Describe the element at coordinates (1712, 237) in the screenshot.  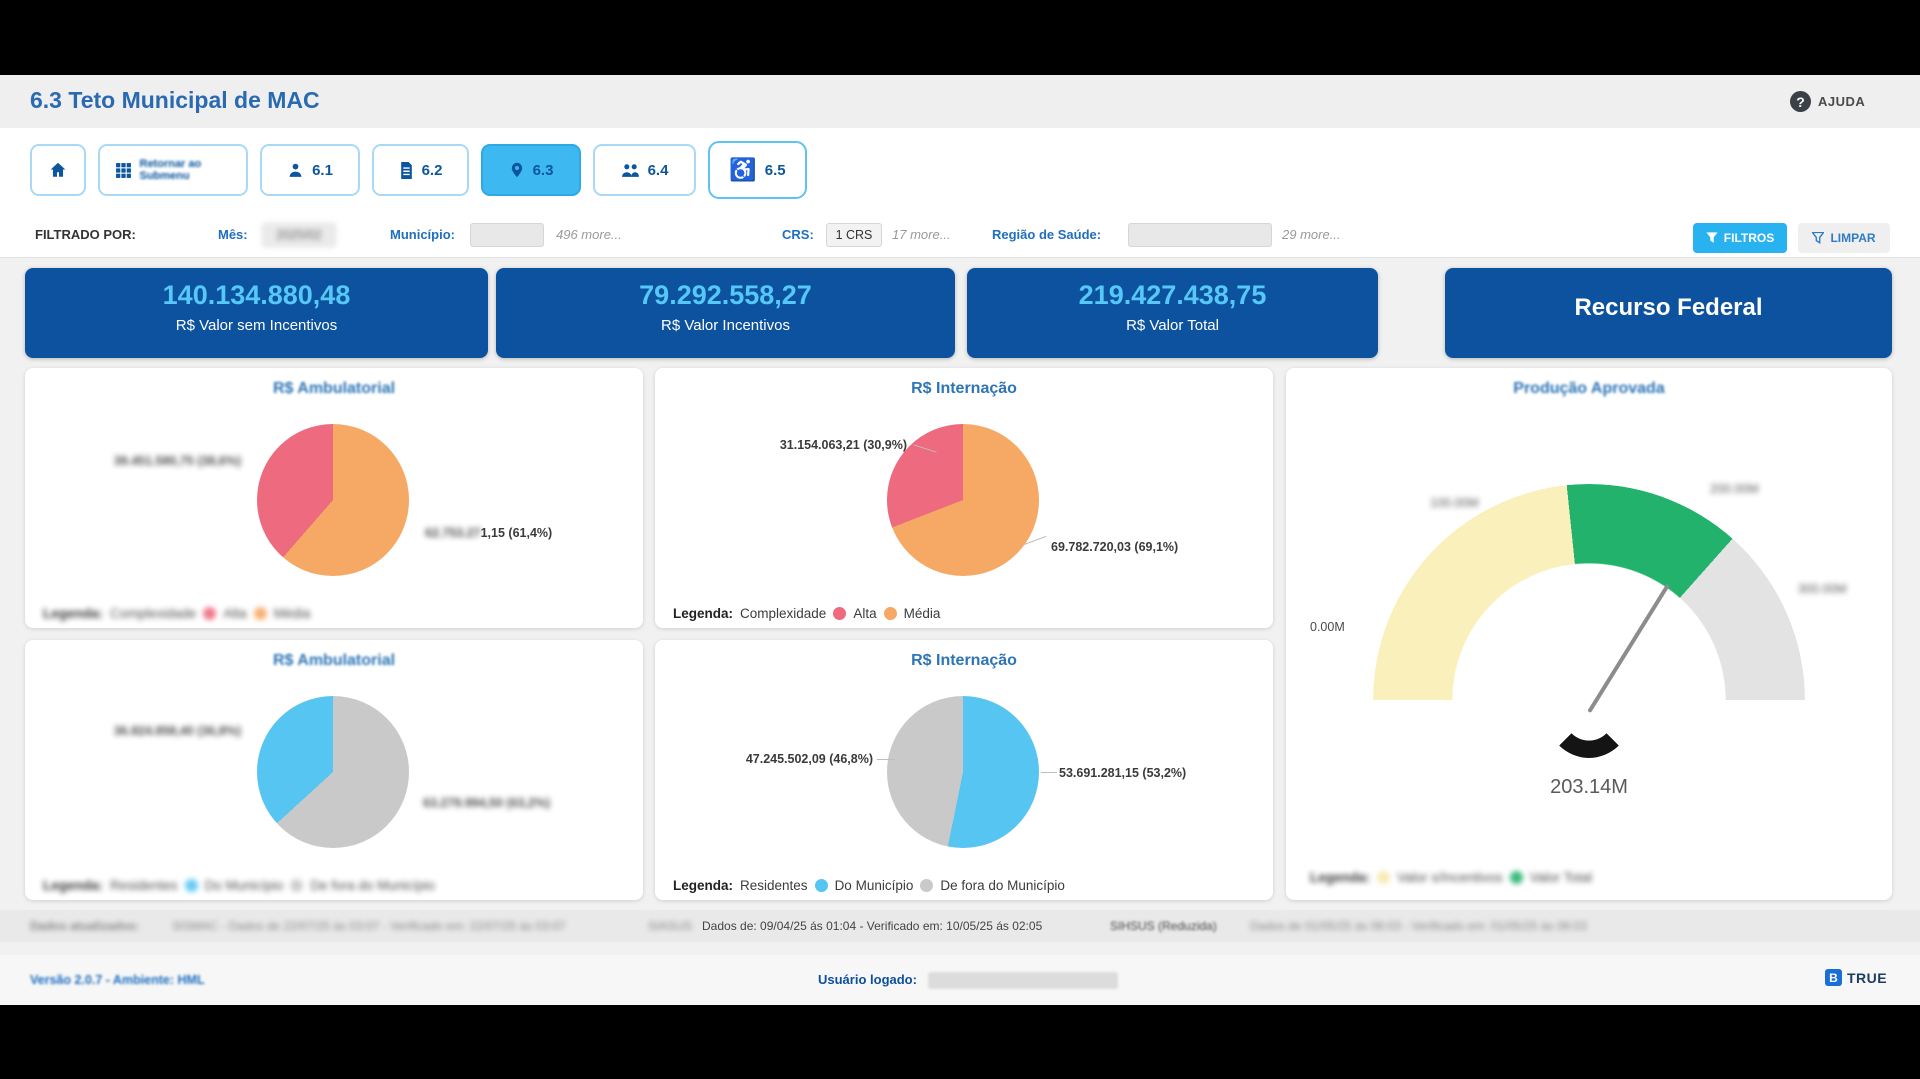
I see `filter-icon` at that location.